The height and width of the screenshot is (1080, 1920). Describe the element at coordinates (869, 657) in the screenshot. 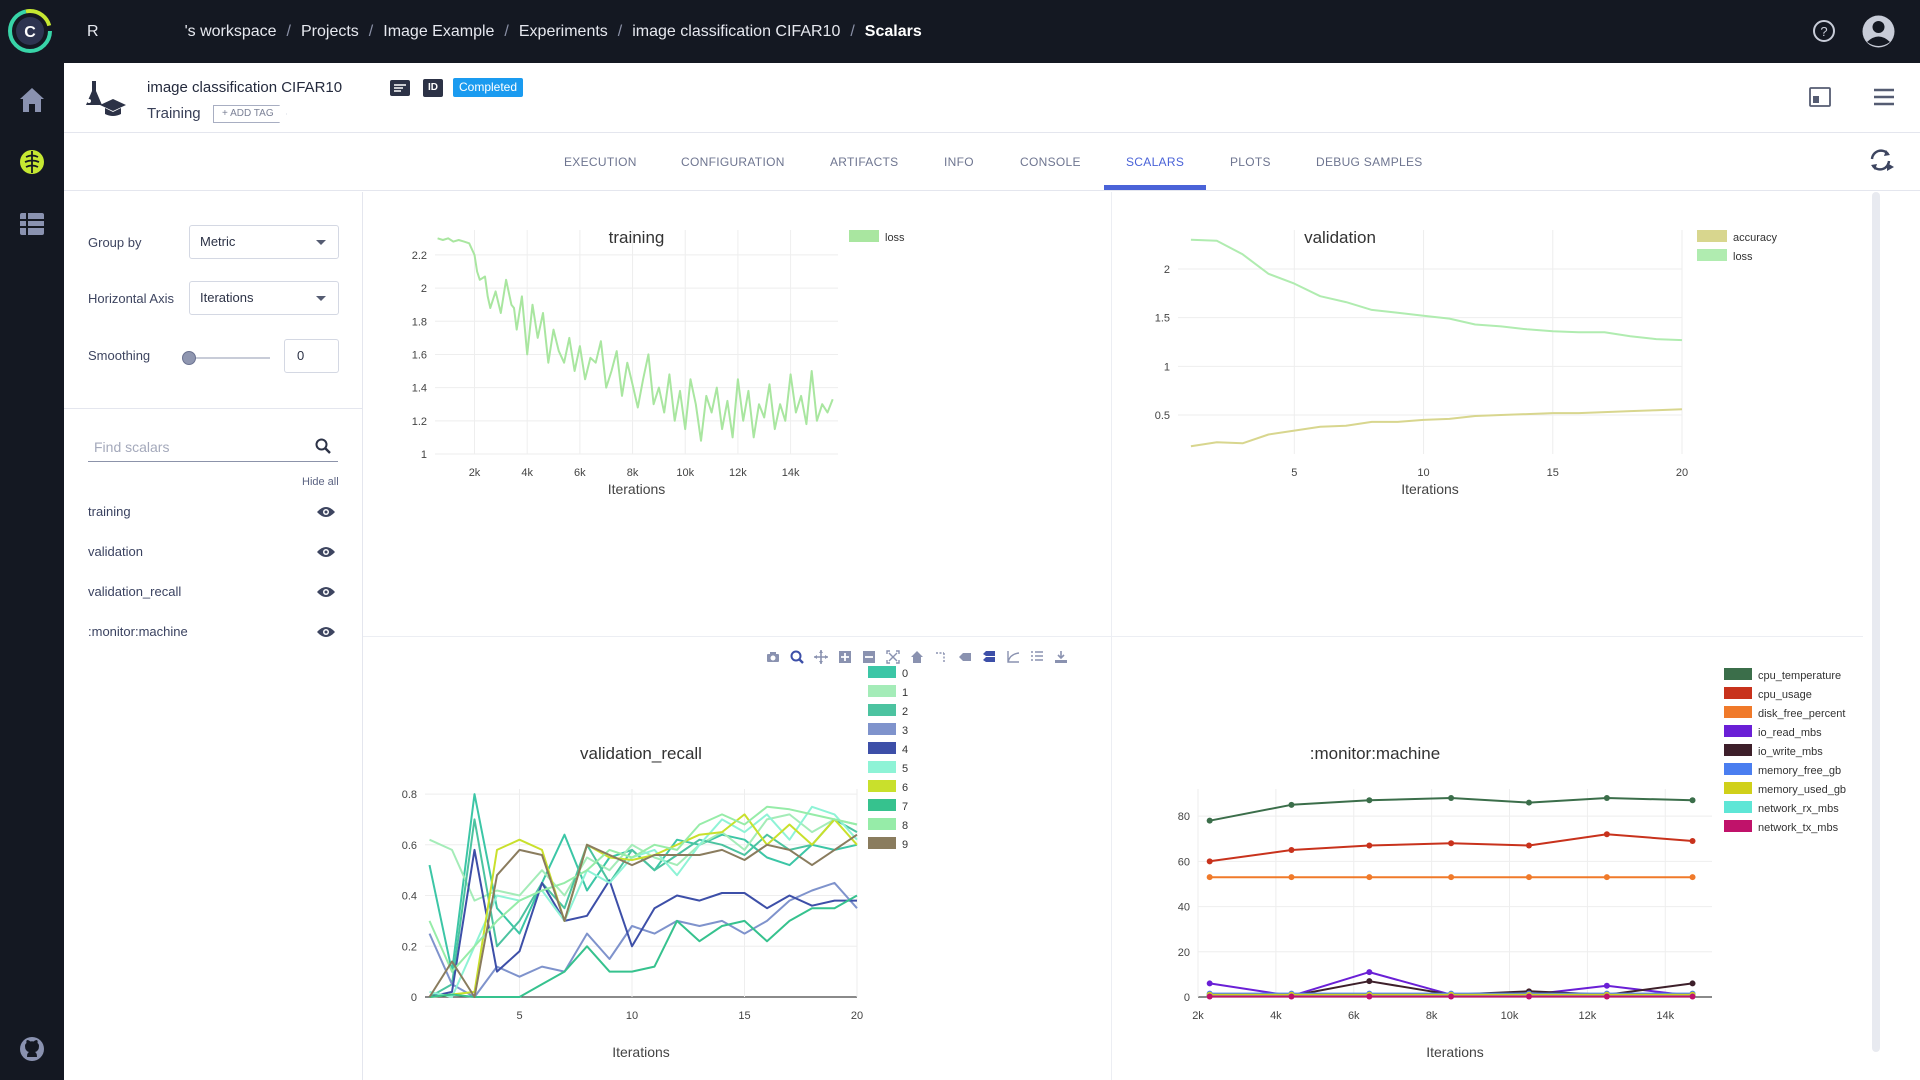

I see `zoom-out-icon` at that location.